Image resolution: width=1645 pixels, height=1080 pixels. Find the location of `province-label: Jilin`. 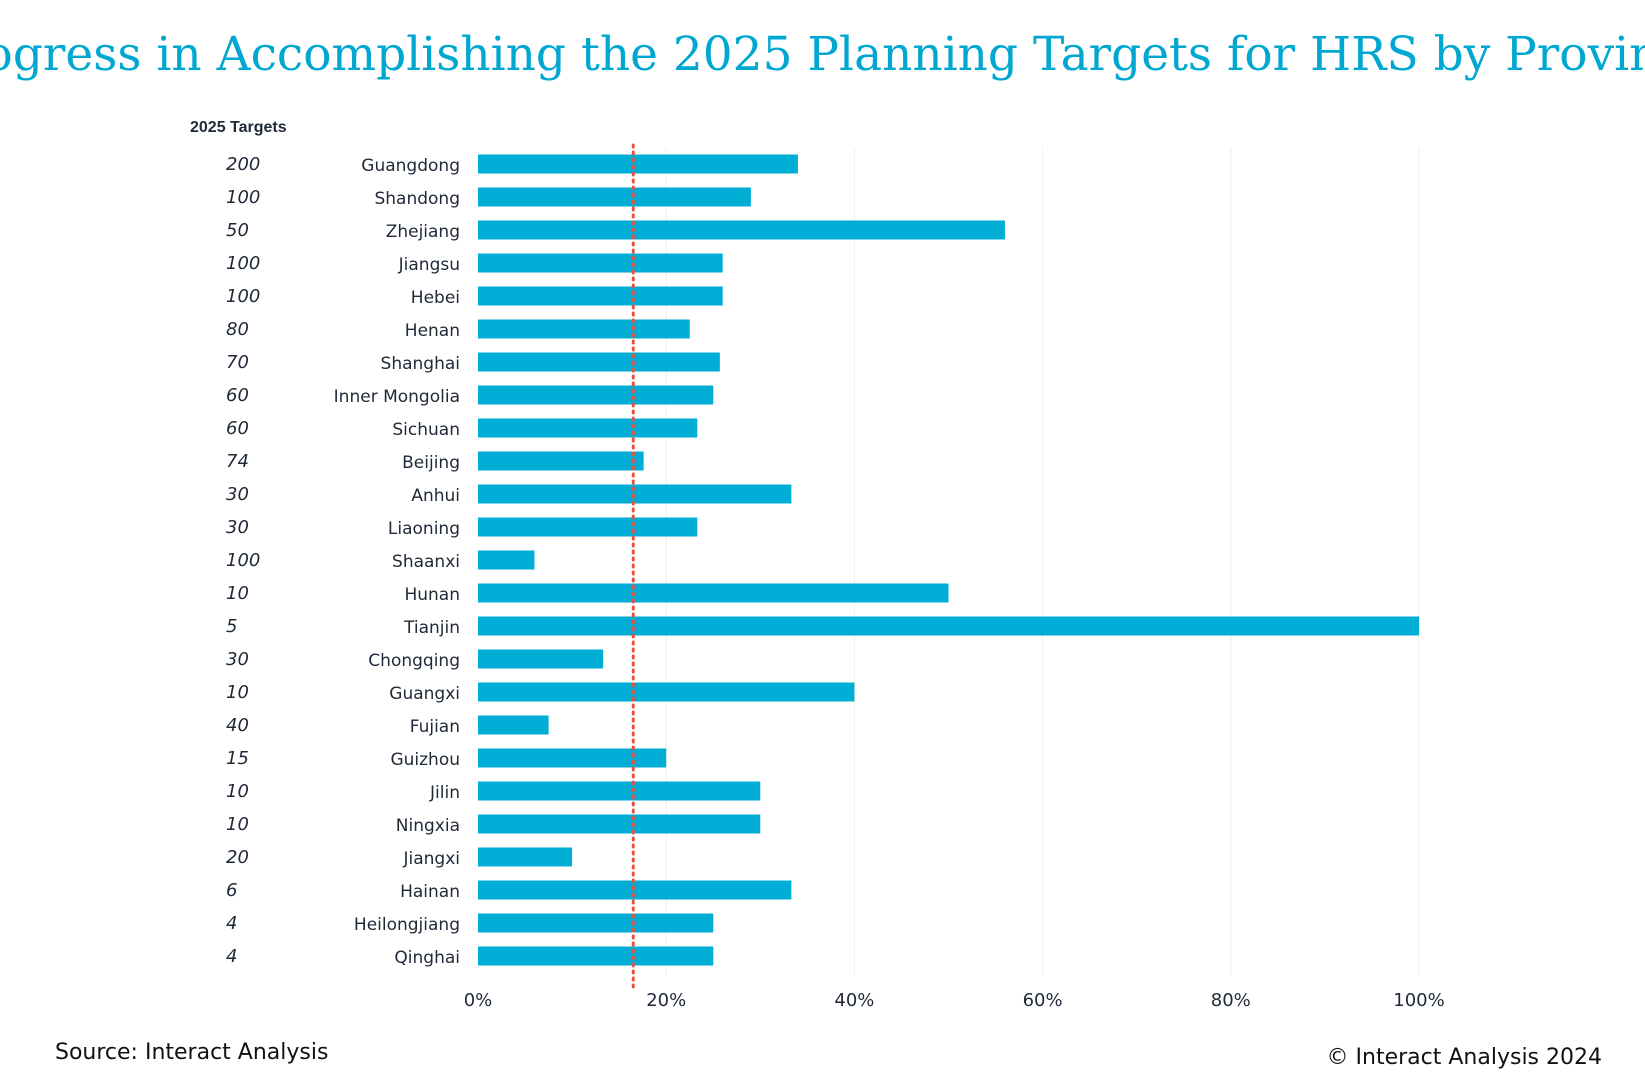

province-label: Jilin is located at coordinates (444, 793).